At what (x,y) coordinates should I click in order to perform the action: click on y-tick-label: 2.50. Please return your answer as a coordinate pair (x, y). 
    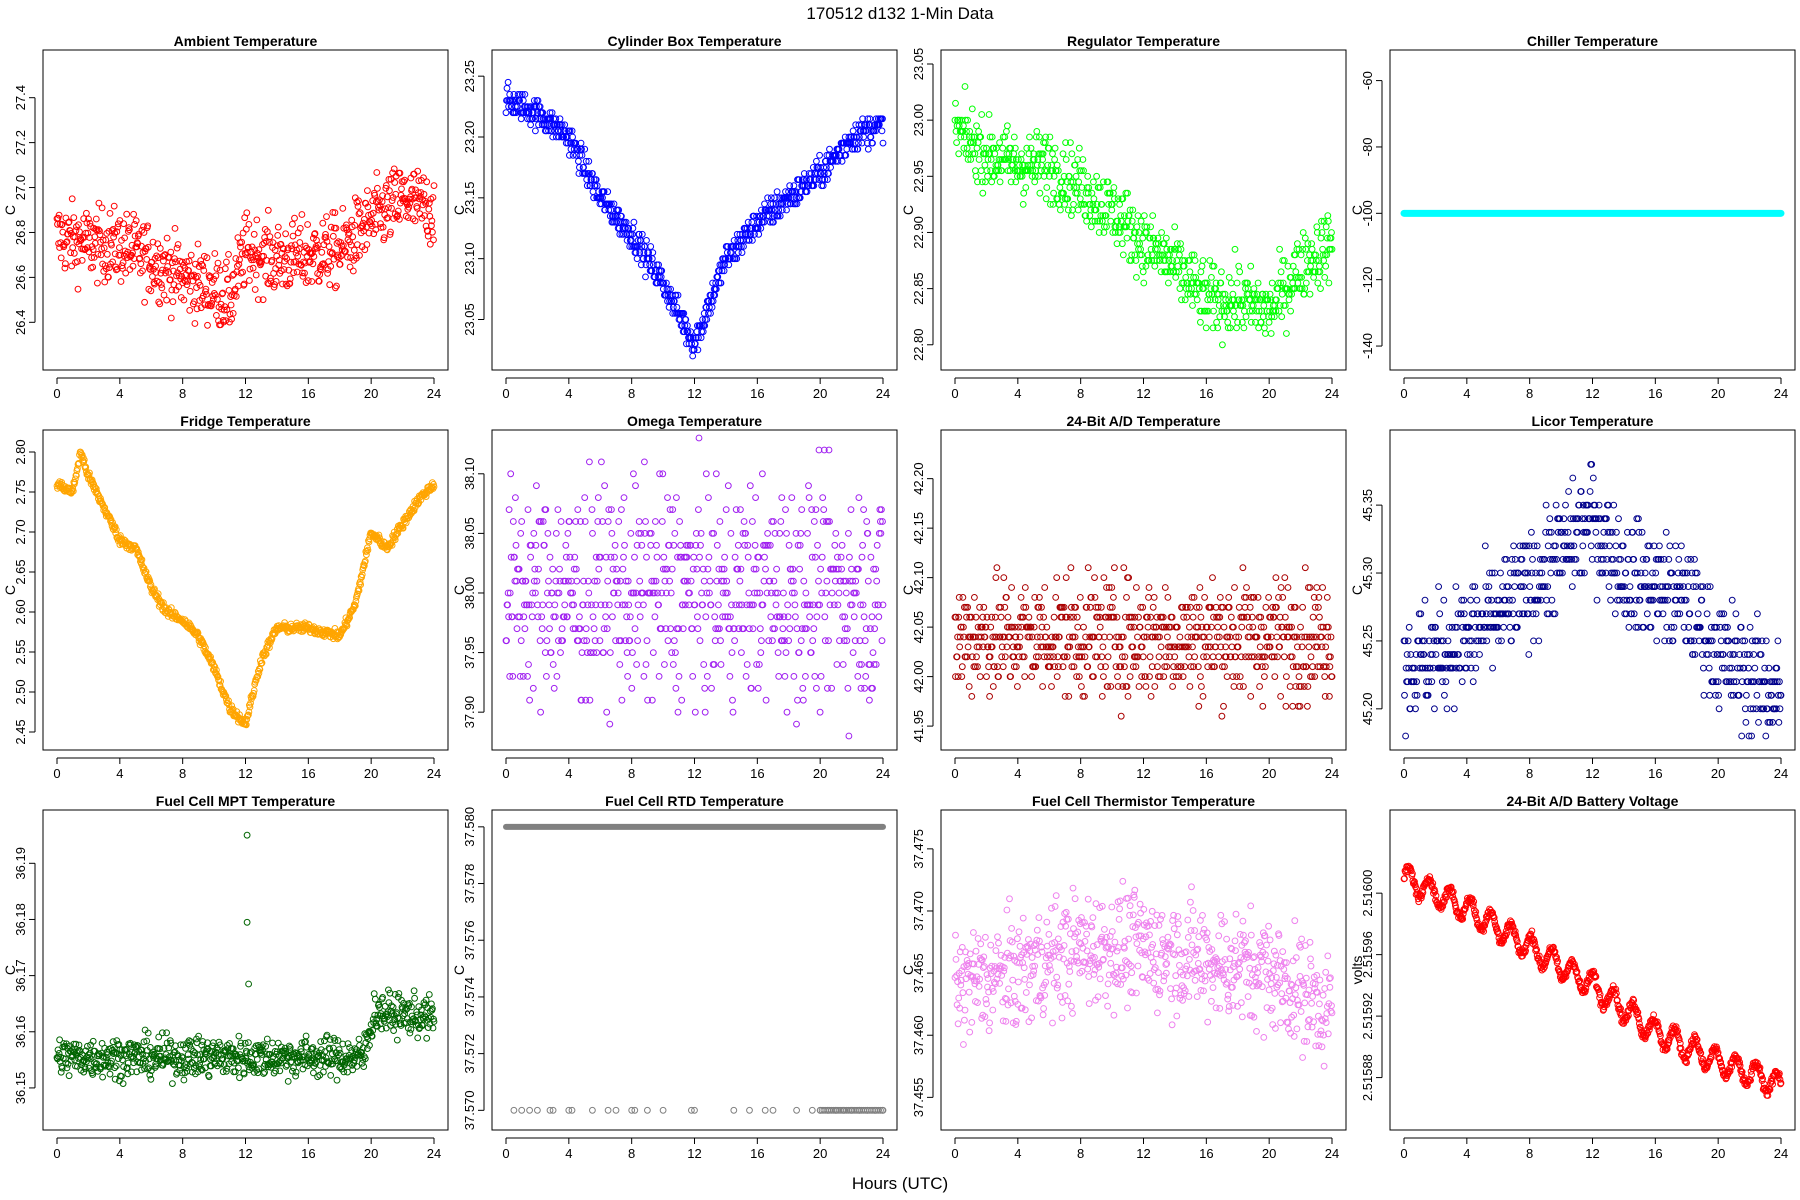
    Looking at the image, I should click on (20, 691).